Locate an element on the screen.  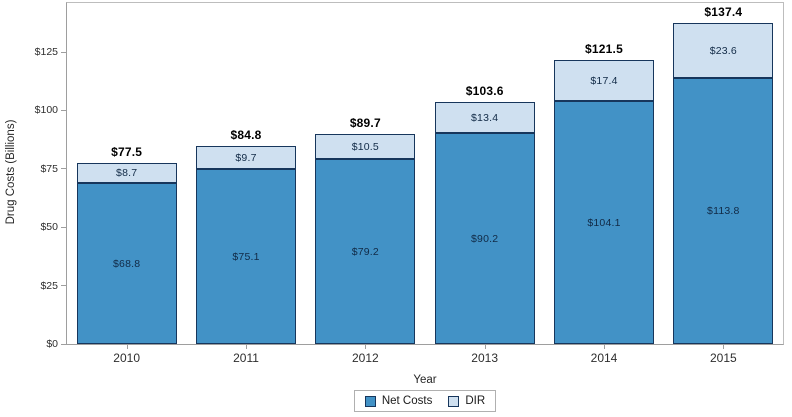
net-costs-value-label: $90.2 is located at coordinates (485, 238).